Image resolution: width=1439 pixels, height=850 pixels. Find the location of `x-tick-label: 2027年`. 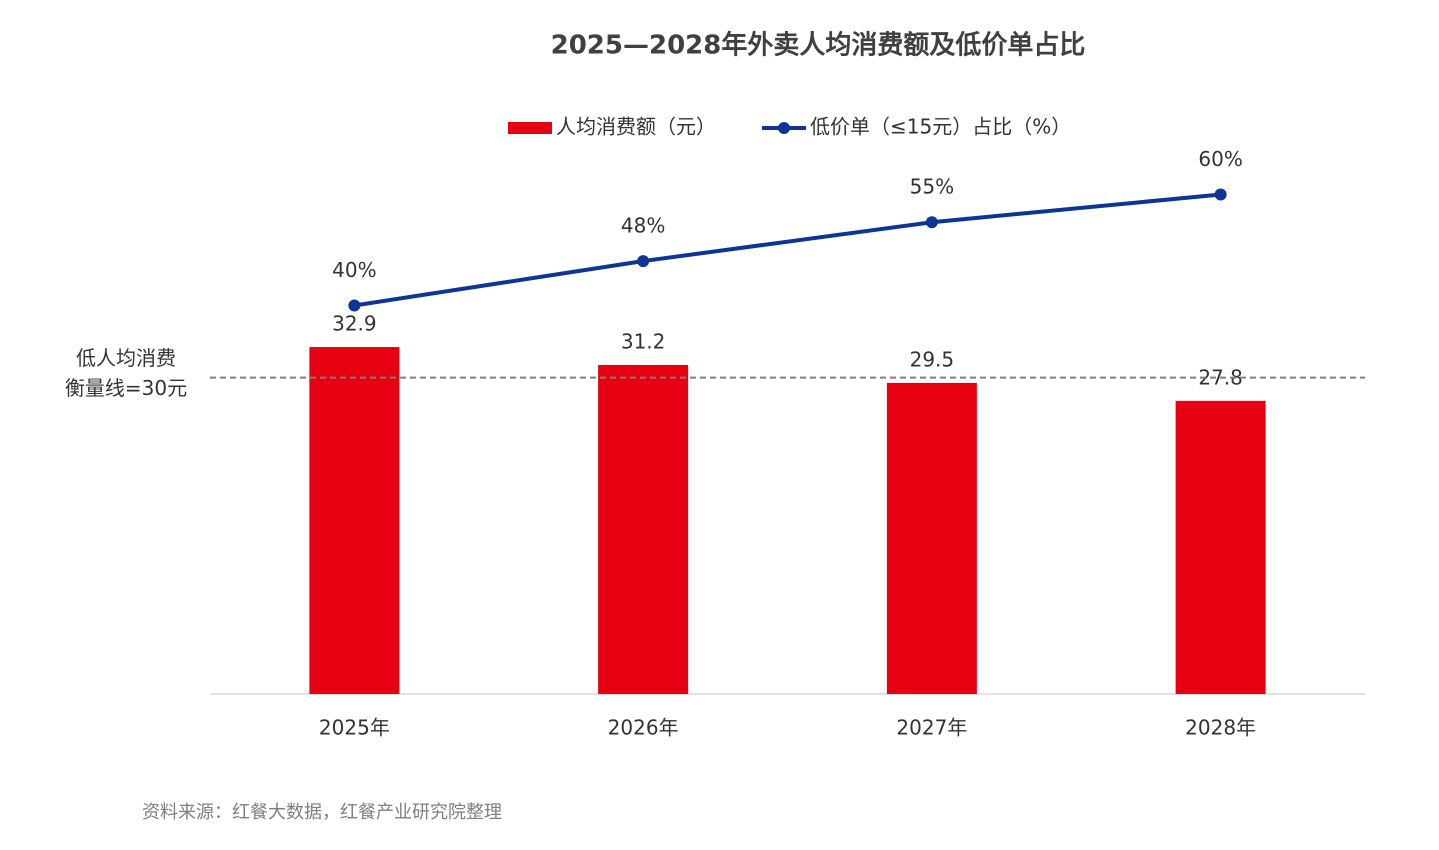

x-tick-label: 2027年 is located at coordinates (931, 728).